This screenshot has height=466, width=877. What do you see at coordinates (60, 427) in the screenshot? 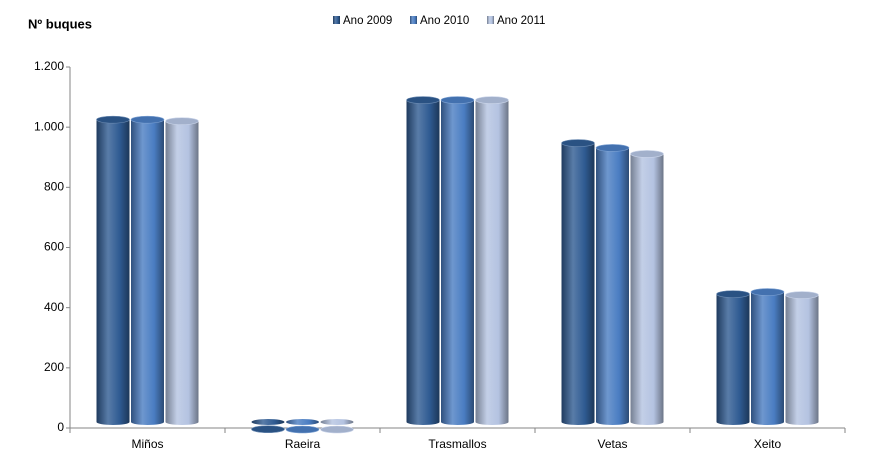
I see `y-tick-label: 0` at bounding box center [60, 427].